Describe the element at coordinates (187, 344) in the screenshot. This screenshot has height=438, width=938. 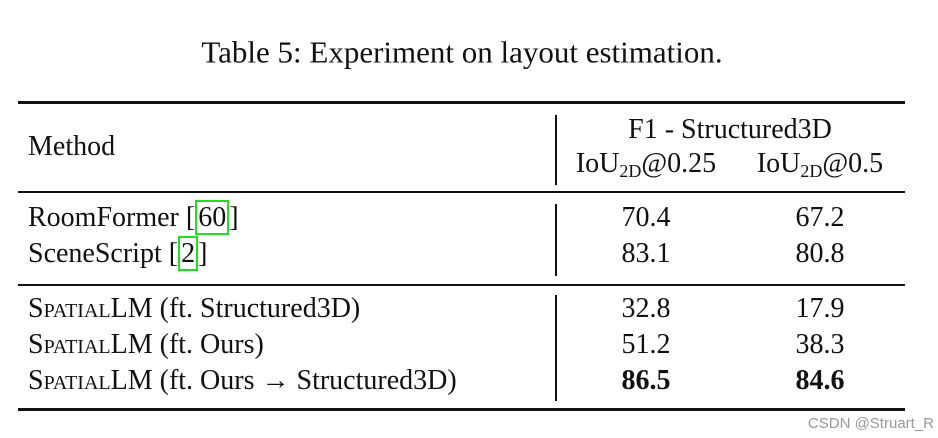
I see `method-name: LM (ft. Ours)` at that location.